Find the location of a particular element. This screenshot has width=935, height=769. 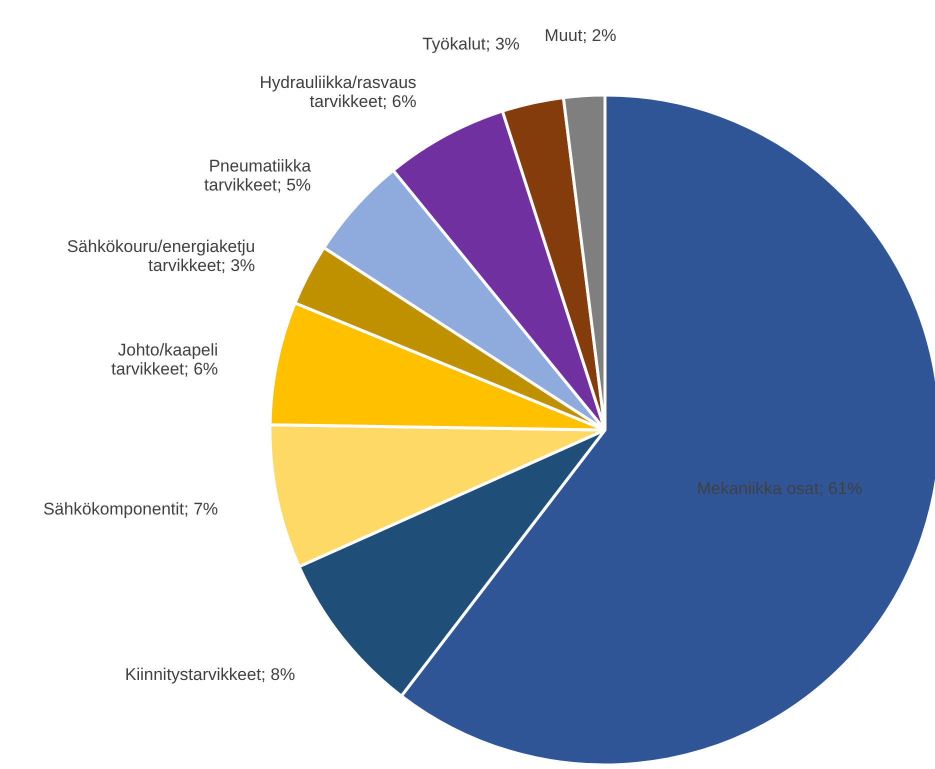

slice-label: Sähkökomponentit; 7% is located at coordinates (130, 508).